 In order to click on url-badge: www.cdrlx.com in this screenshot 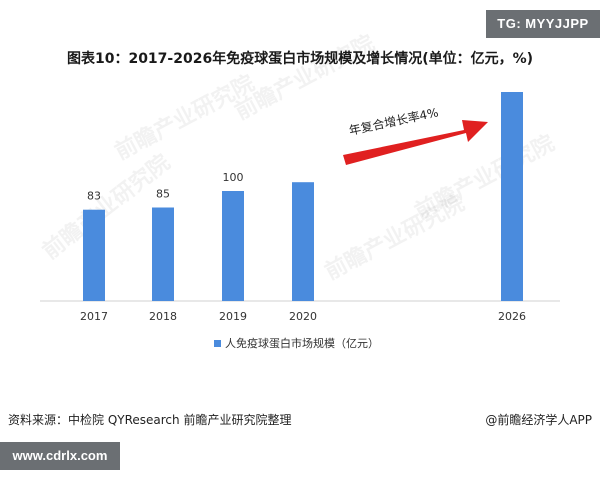, I will do `click(60, 456)`.